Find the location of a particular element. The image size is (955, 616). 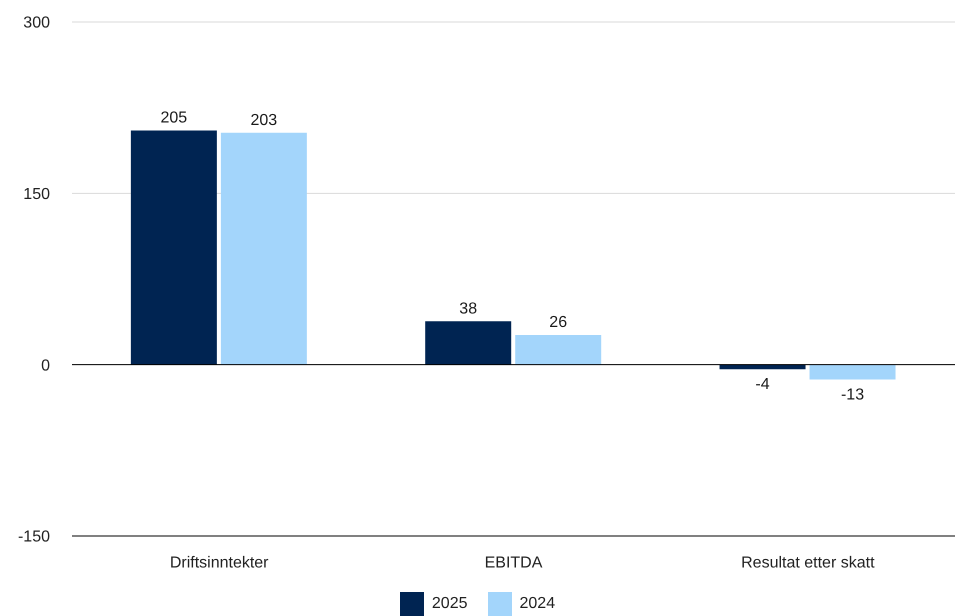

data-label: -4 is located at coordinates (762, 385).